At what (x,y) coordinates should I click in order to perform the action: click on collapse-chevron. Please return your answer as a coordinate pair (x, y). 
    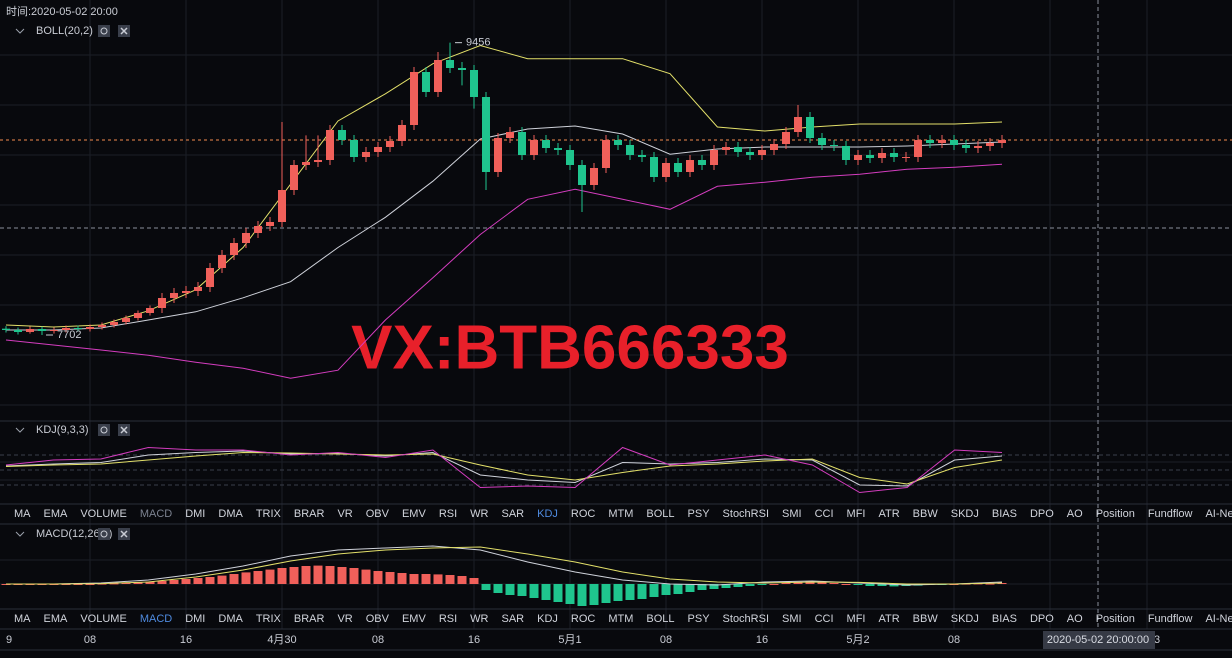
    Looking at the image, I should click on (20, 31).